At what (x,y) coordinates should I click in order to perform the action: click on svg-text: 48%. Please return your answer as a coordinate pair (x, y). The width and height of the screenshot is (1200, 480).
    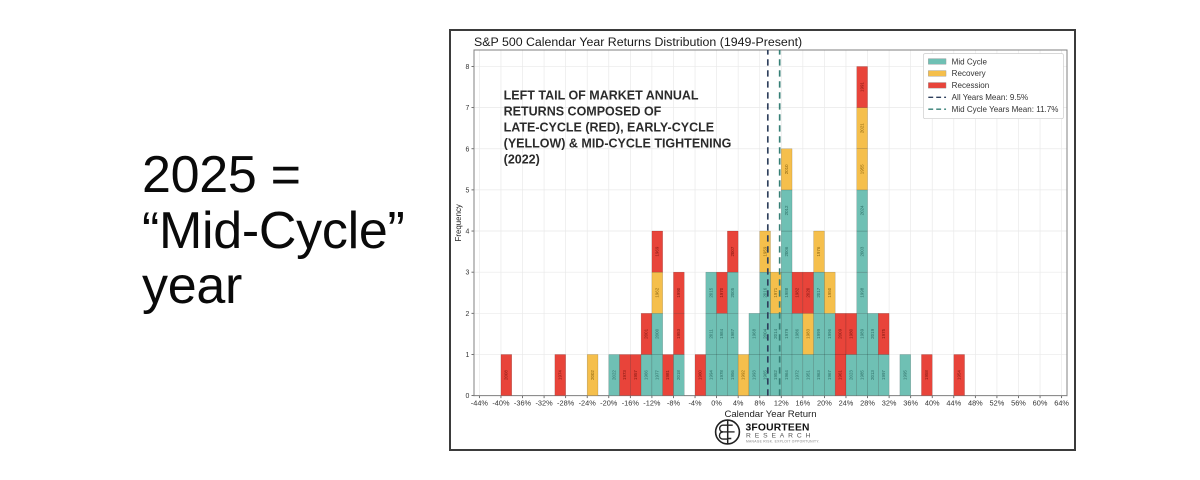
    Looking at the image, I should click on (975, 403).